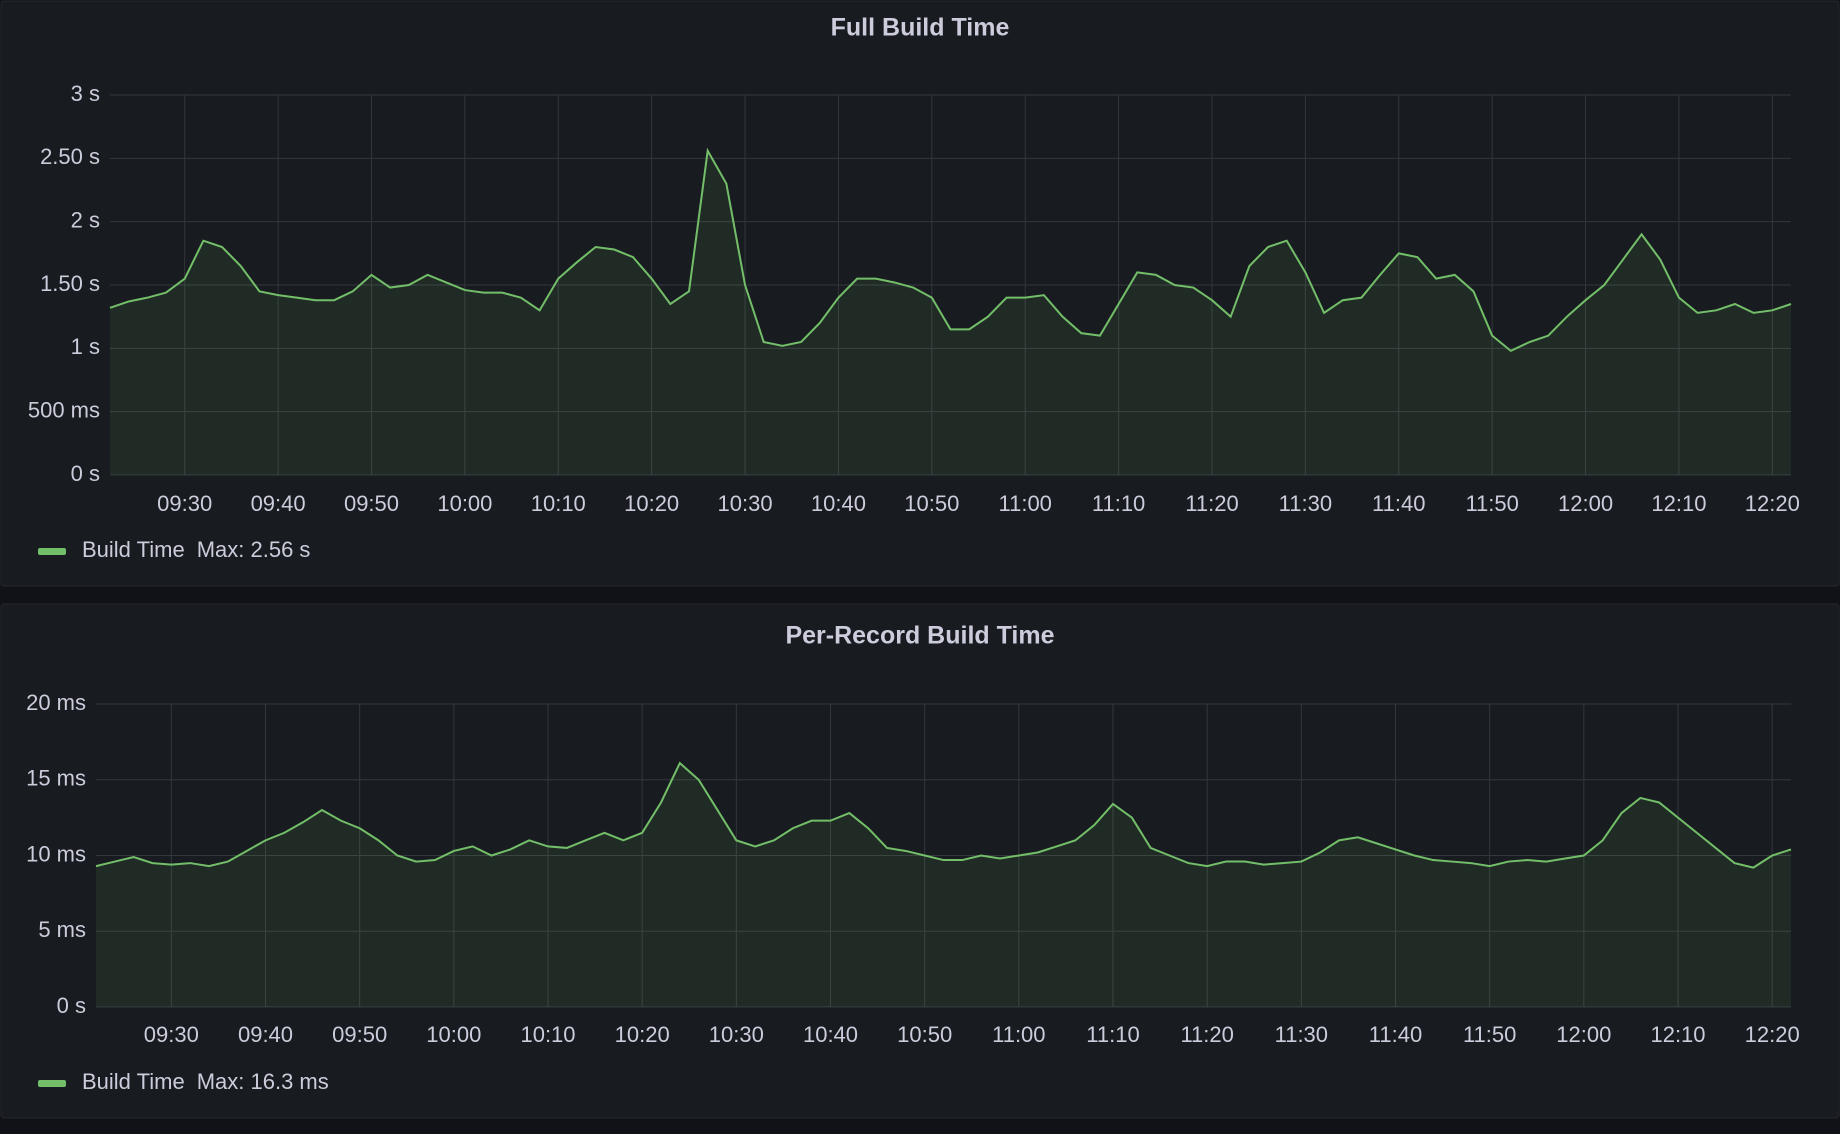 The width and height of the screenshot is (1840, 1134). What do you see at coordinates (70, 283) in the screenshot?
I see `y-tick-label: 1.50 s` at bounding box center [70, 283].